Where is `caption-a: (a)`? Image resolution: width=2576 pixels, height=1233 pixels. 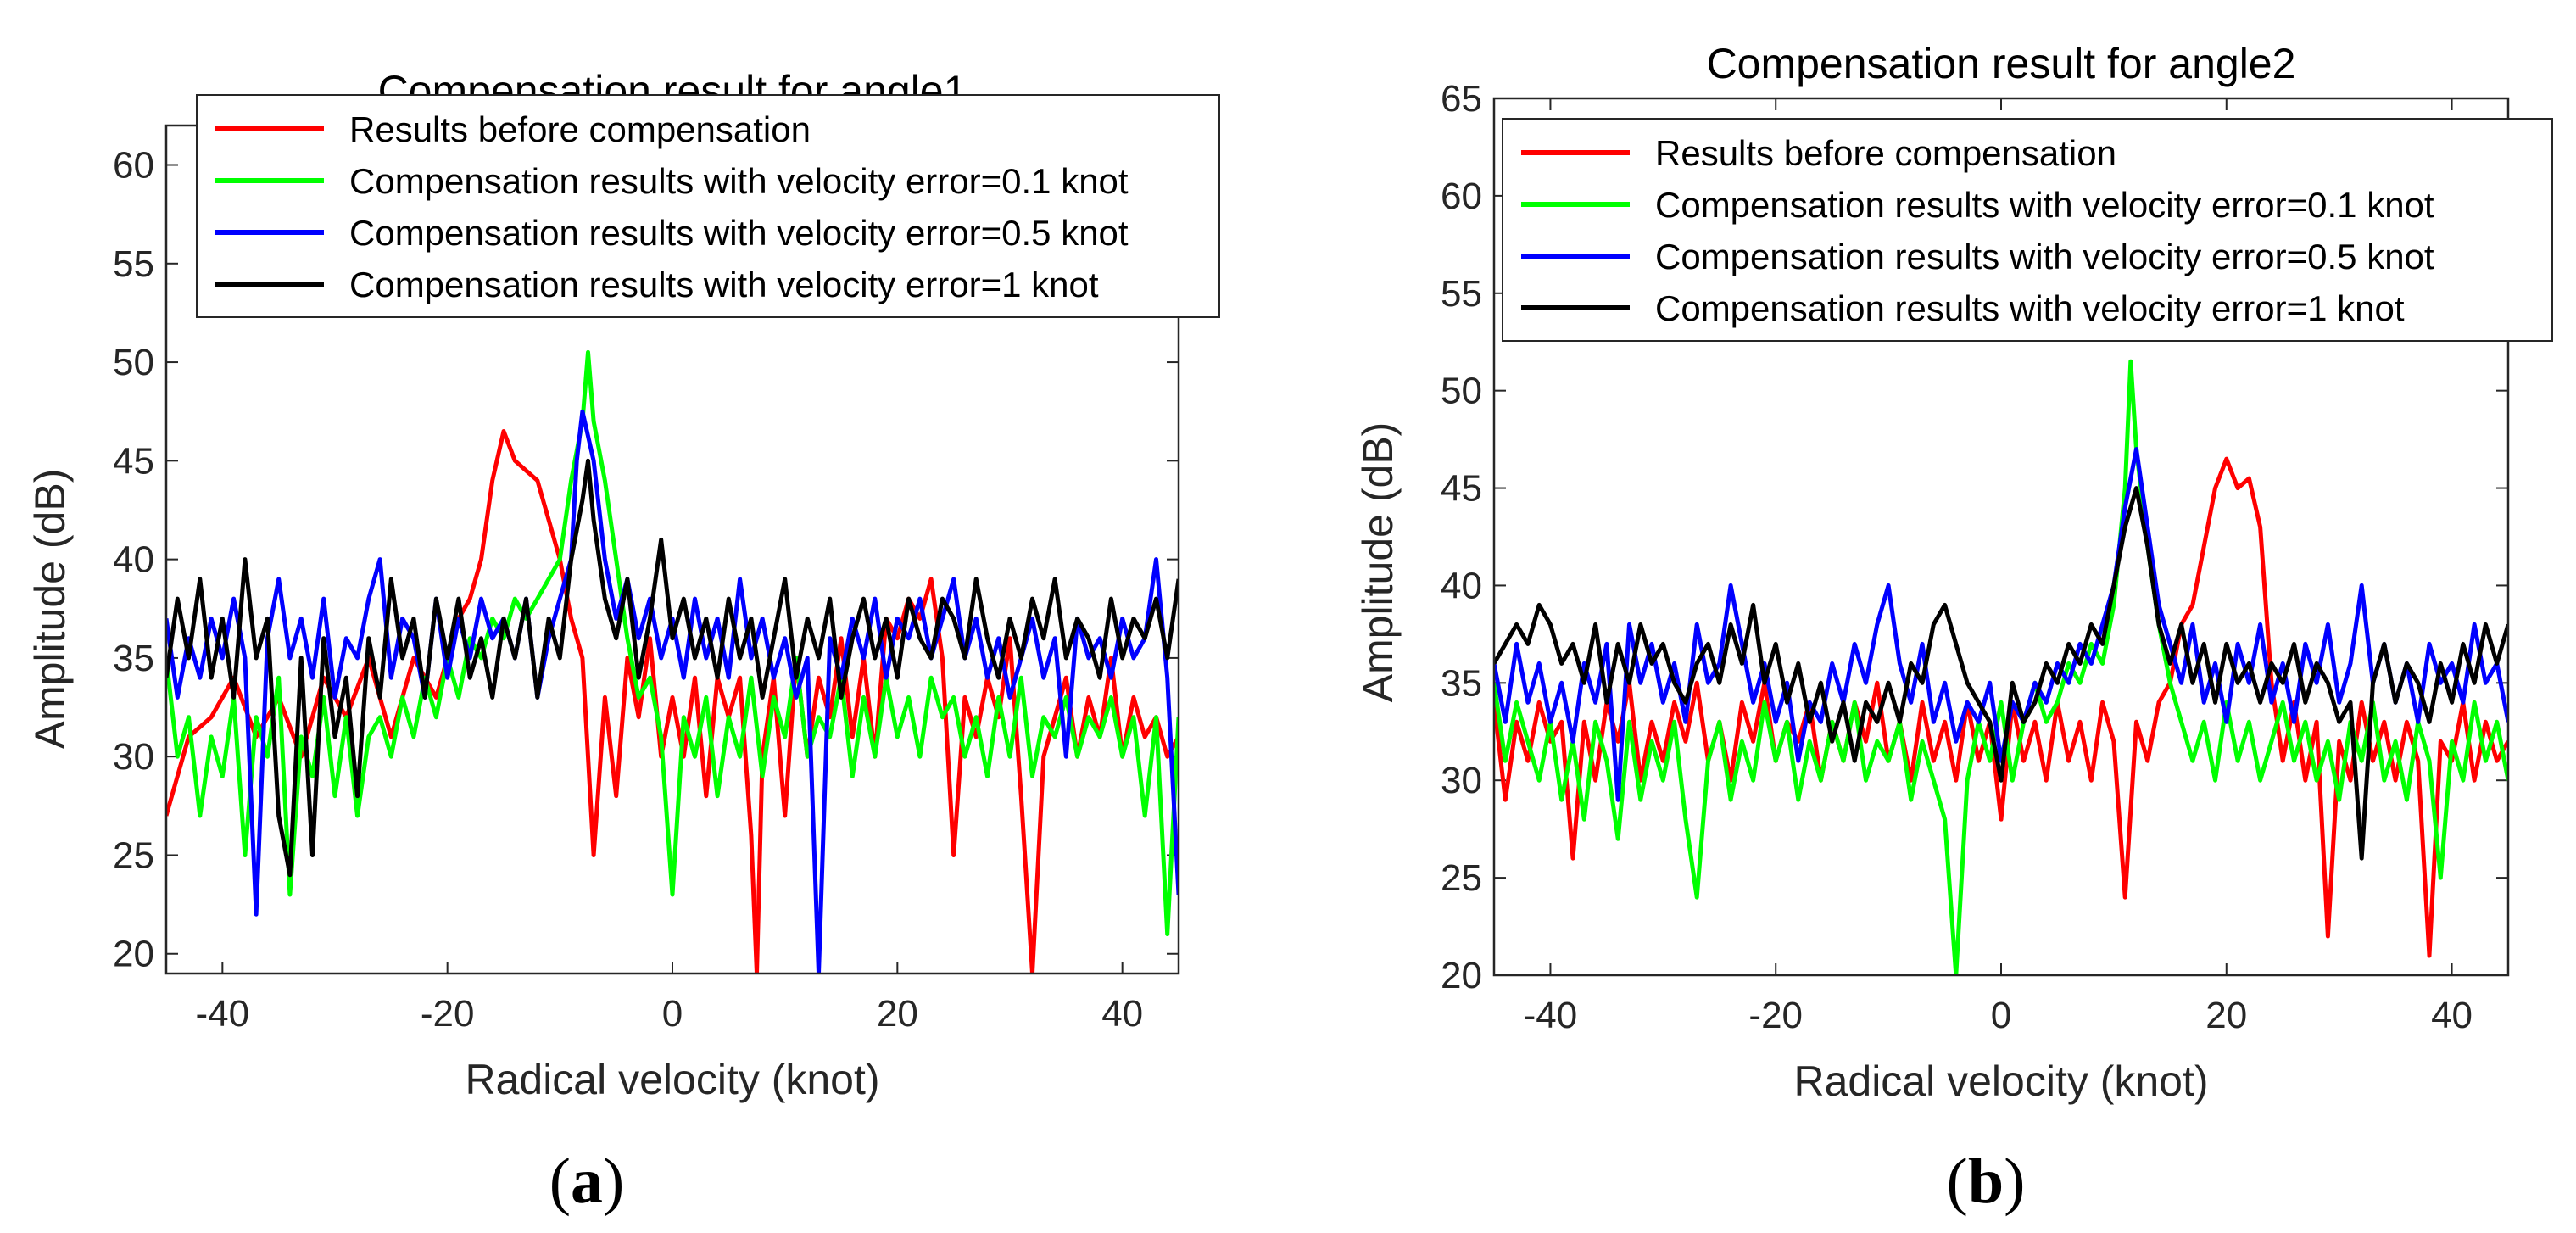 caption-a: (a) is located at coordinates (587, 1181).